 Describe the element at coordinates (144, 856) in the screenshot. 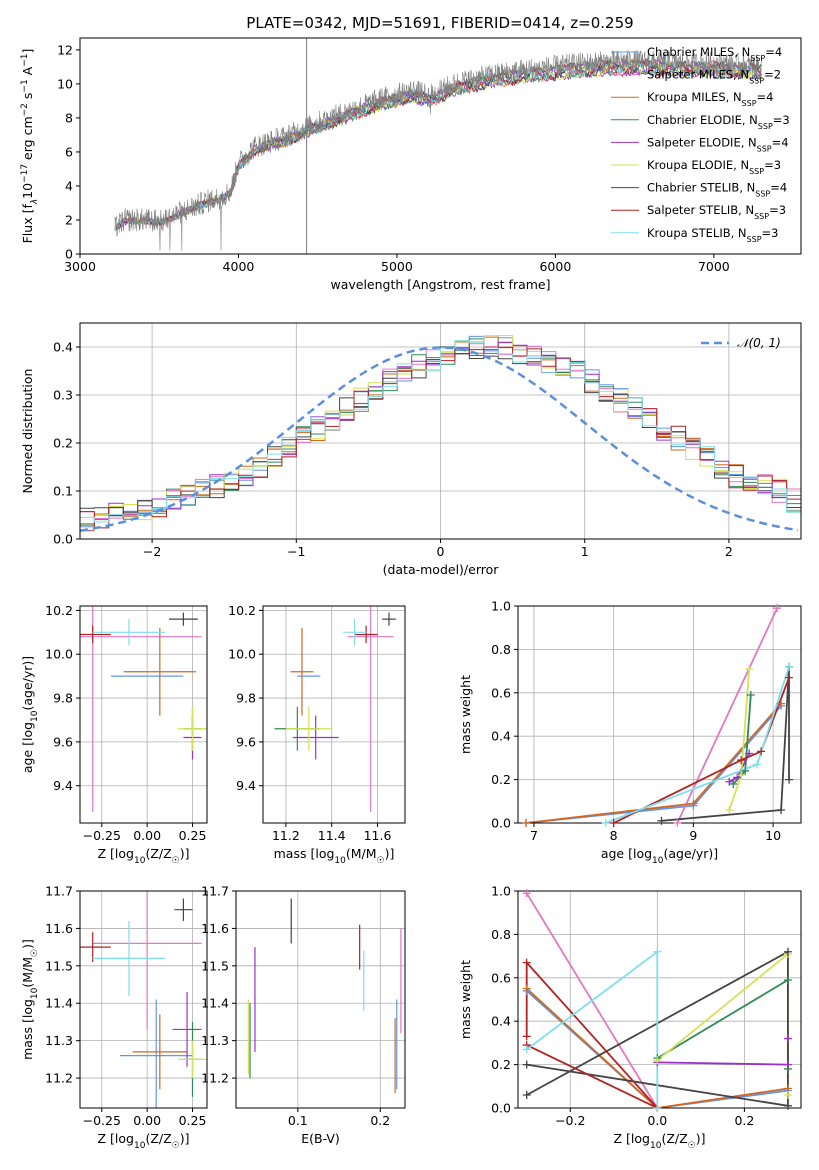

I see `x-axis-label: Z [log10(Z/Z☉)]` at that location.